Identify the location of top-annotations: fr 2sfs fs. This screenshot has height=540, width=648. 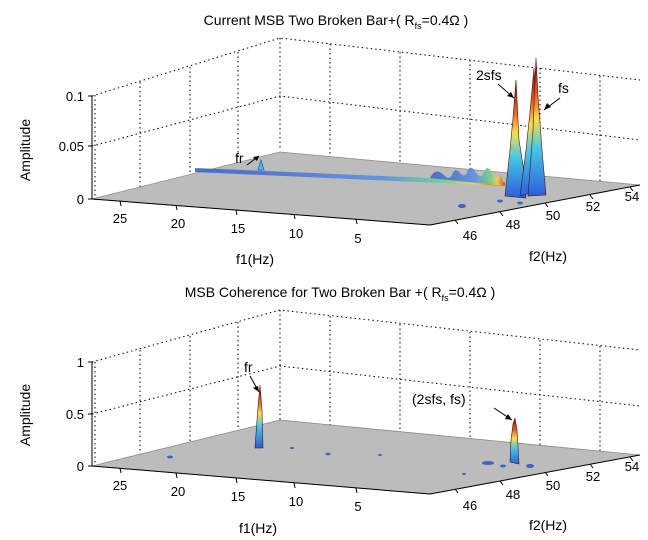
(402, 116).